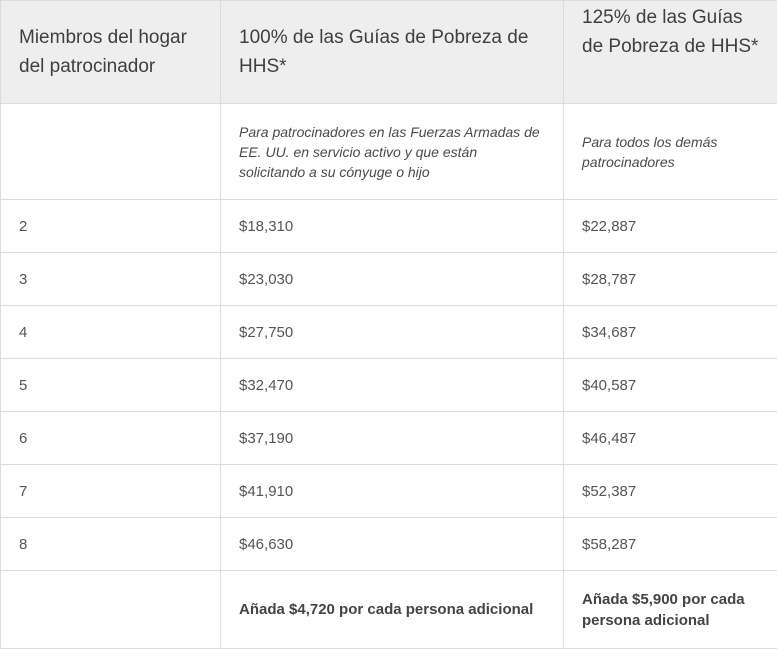  Describe the element at coordinates (670, 226) in the screenshot. I see `cell-125-percent: $22,887` at that location.